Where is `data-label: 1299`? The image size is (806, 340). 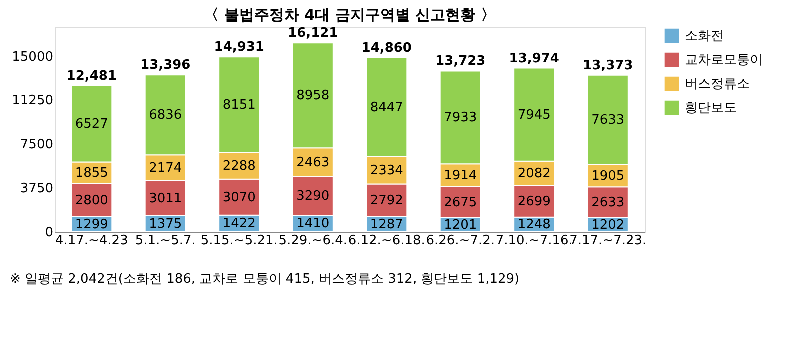 data-label: 1299 is located at coordinates (91, 224).